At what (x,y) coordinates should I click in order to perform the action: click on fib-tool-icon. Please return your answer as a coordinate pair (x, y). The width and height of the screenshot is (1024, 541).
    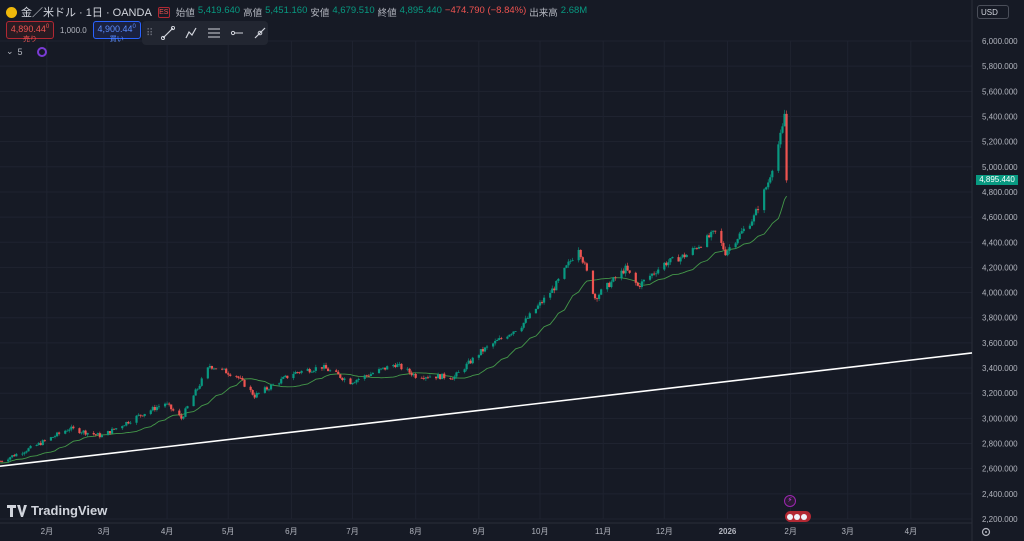
    Looking at the image, I should click on (213, 33).